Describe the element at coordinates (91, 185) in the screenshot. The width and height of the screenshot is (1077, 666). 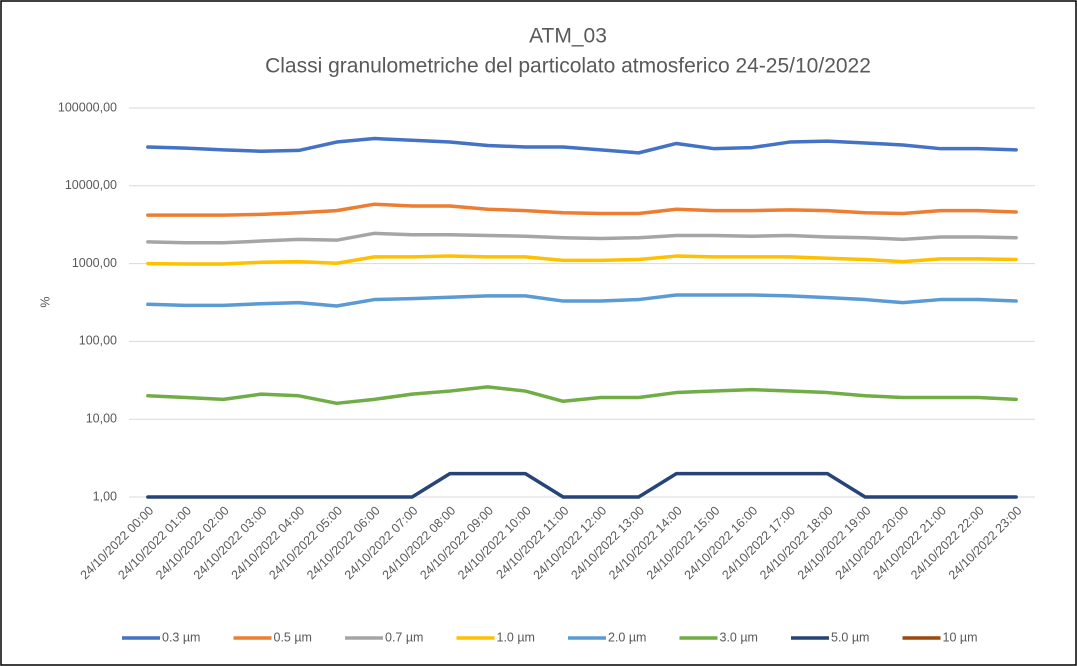
I see `y-tick-label: 10000,00` at that location.